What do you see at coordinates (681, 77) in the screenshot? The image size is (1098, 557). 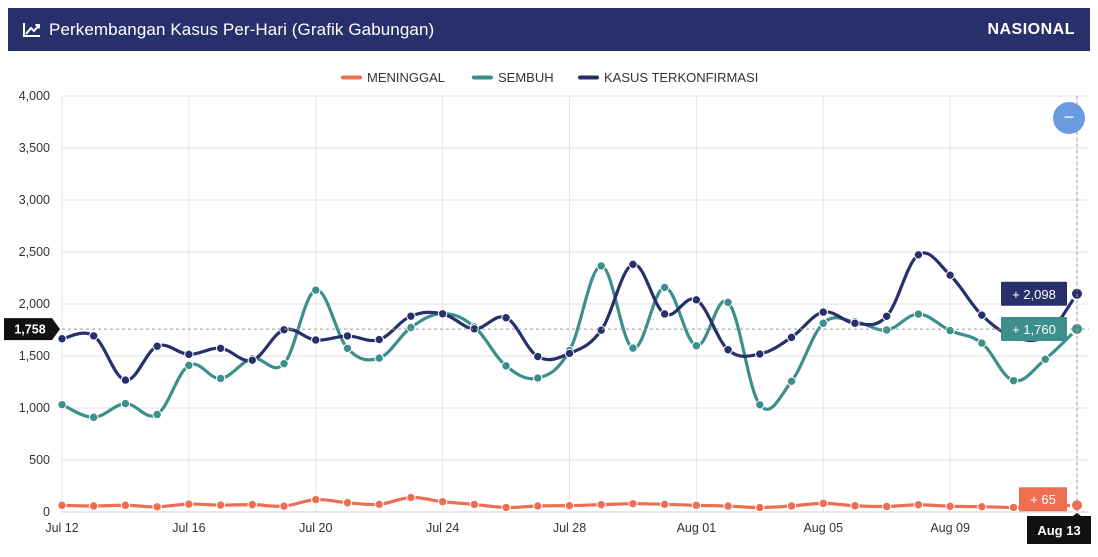 I see `legend-label-kasus-terkonfirmasi: KASUS TERKONFIRMASI` at bounding box center [681, 77].